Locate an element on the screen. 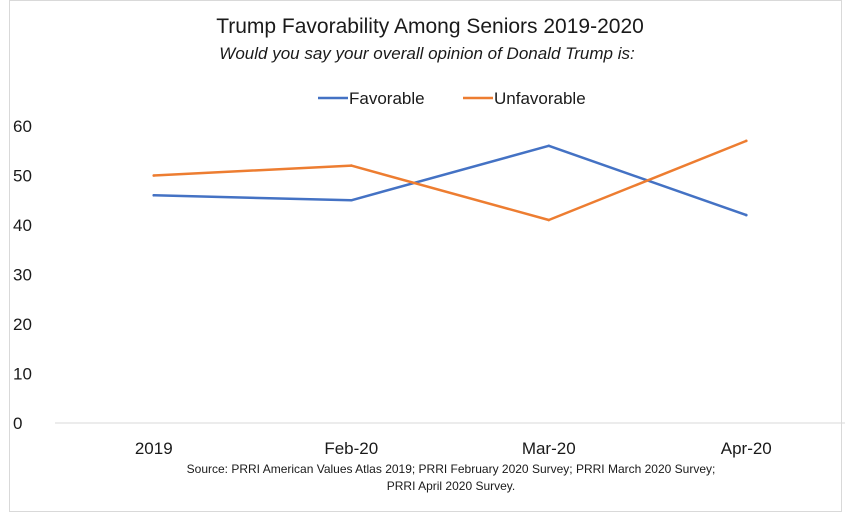 The height and width of the screenshot is (512, 852). y-tick-label: 60 is located at coordinates (22, 126).